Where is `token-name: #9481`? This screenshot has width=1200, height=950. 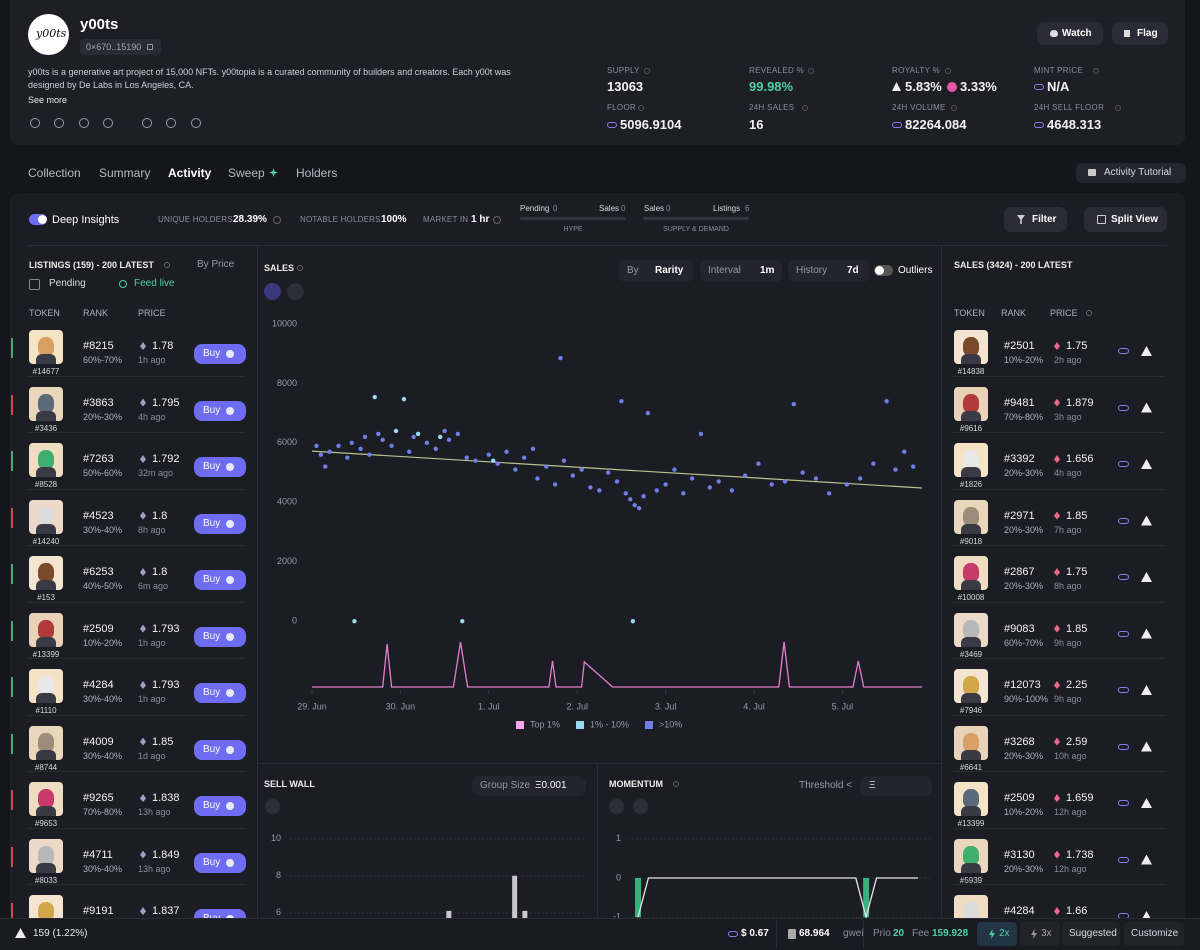
token-name: #9481 is located at coordinates (1019, 402).